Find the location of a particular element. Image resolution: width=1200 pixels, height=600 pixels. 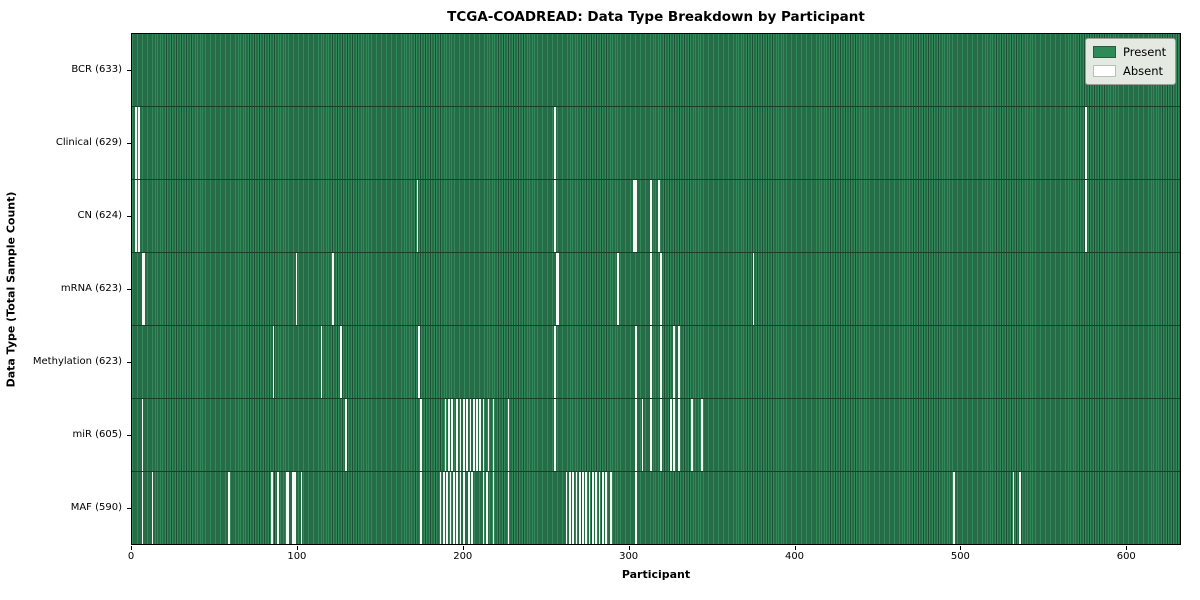

x-tick-label: 0 is located at coordinates (131, 556).